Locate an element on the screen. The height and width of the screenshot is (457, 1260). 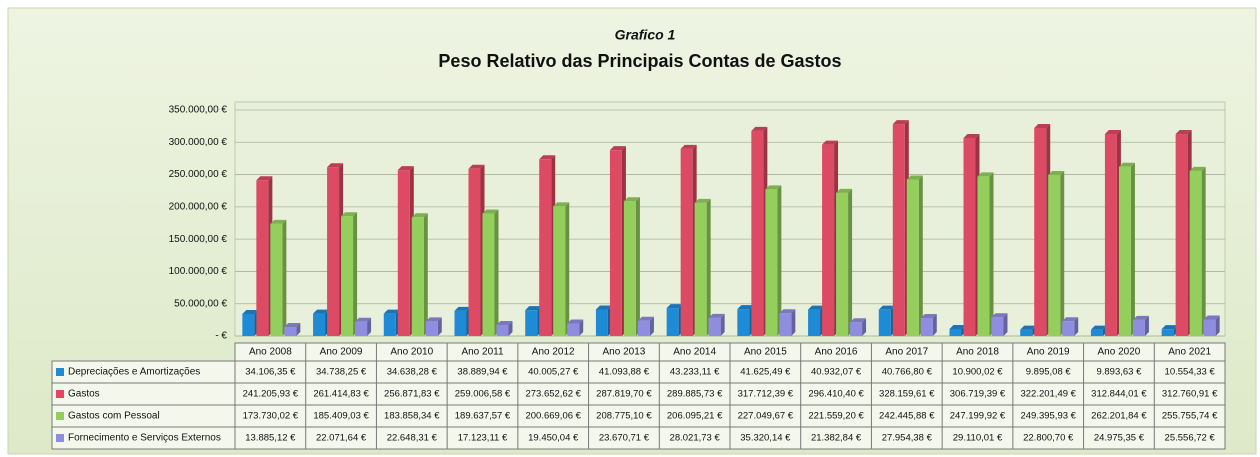
table-cell: 173.730,02 € is located at coordinates (271, 416).